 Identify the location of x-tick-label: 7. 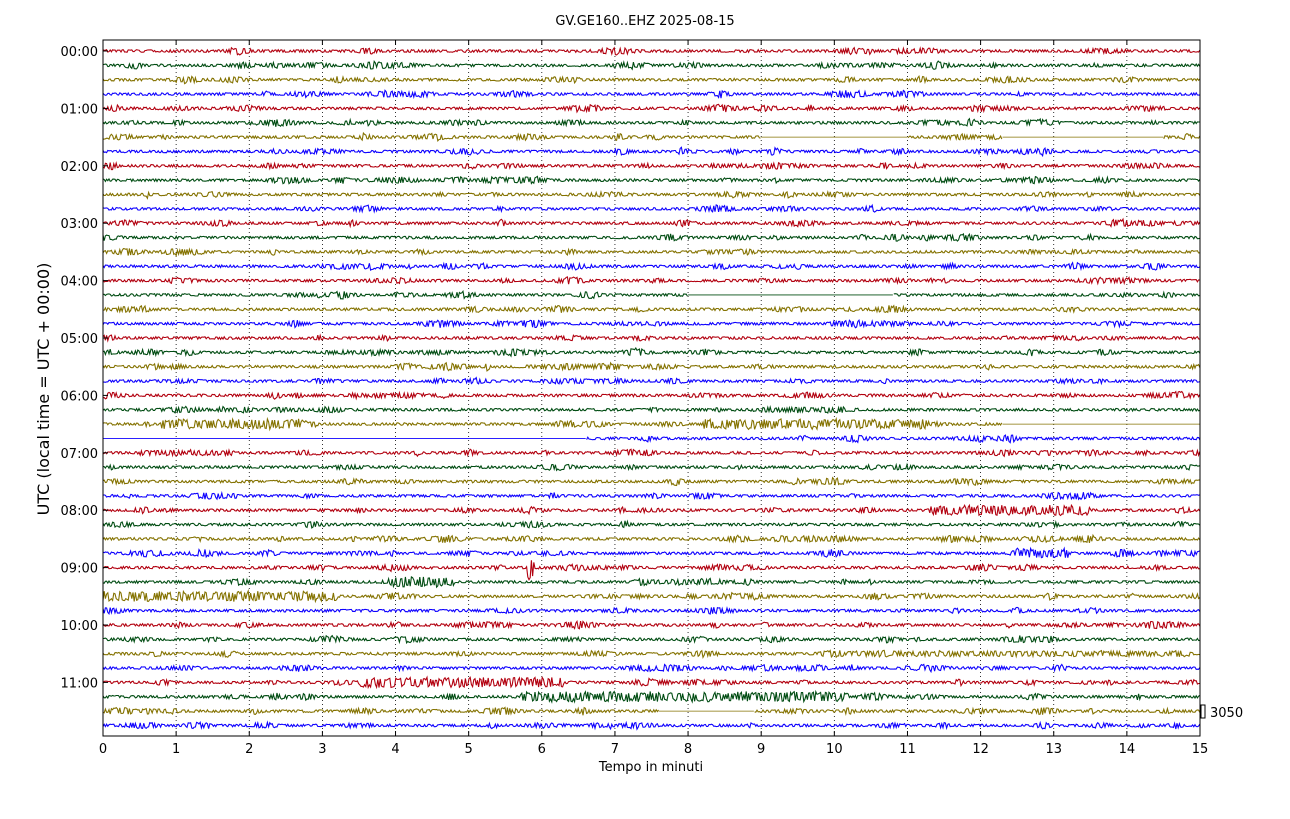
(615, 749).